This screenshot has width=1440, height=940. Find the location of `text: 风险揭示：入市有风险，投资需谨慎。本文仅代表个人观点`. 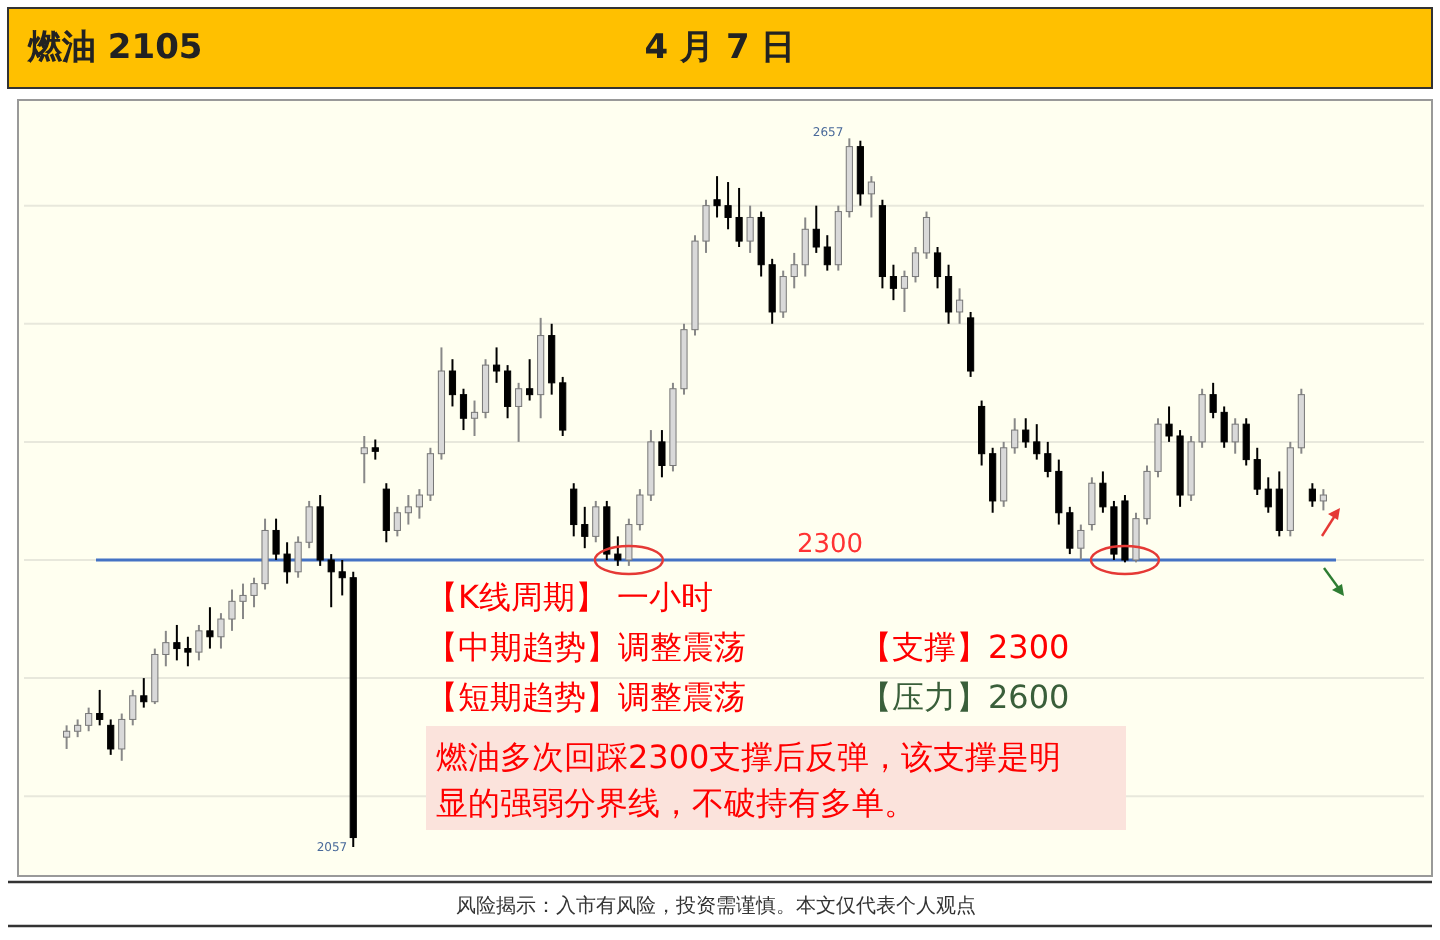

text: 风险揭示：入市有风险，投资需谨慎。本文仅代表个人观点 is located at coordinates (716, 906).